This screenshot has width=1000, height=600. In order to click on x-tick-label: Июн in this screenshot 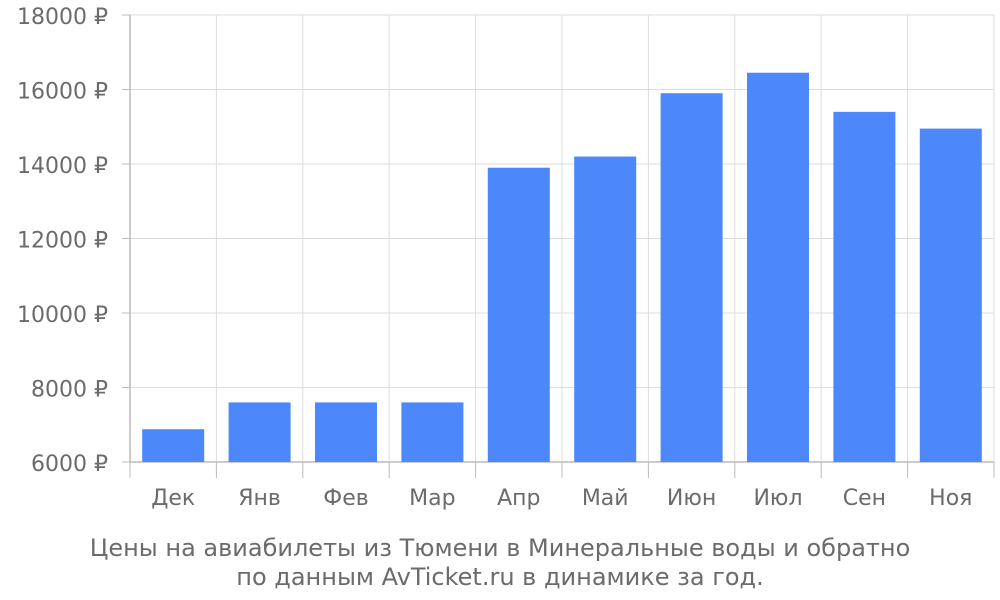, I will do `click(691, 498)`.